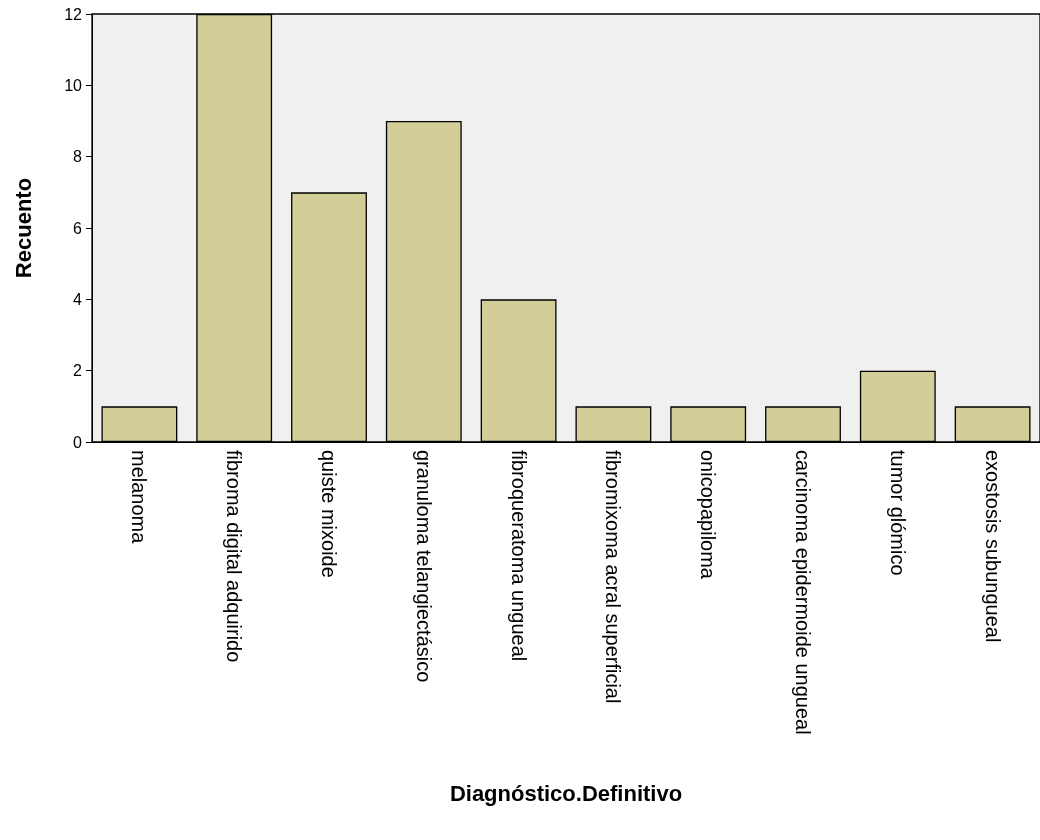 The image size is (1040, 840). I want to click on x-axis-title: Diagnóstico.Definitivo, so click(566, 793).